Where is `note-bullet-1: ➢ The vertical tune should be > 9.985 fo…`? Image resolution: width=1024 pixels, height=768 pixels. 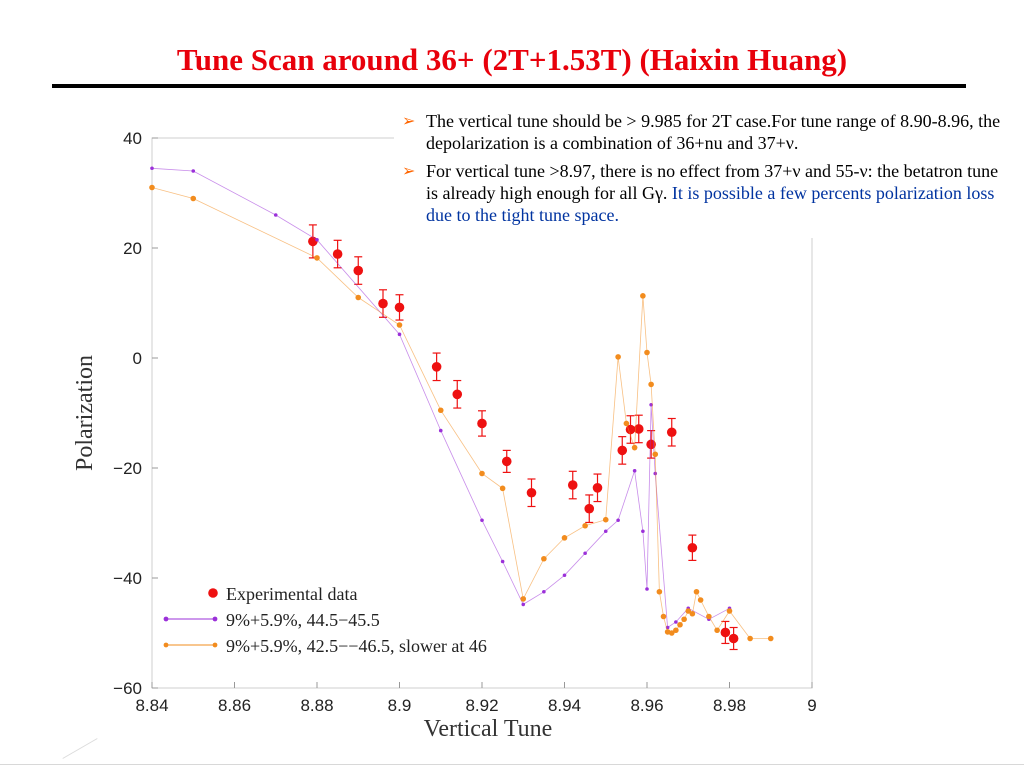 note-bullet-1: ➢ The vertical tune should be > 9.985 fo… is located at coordinates (701, 132).